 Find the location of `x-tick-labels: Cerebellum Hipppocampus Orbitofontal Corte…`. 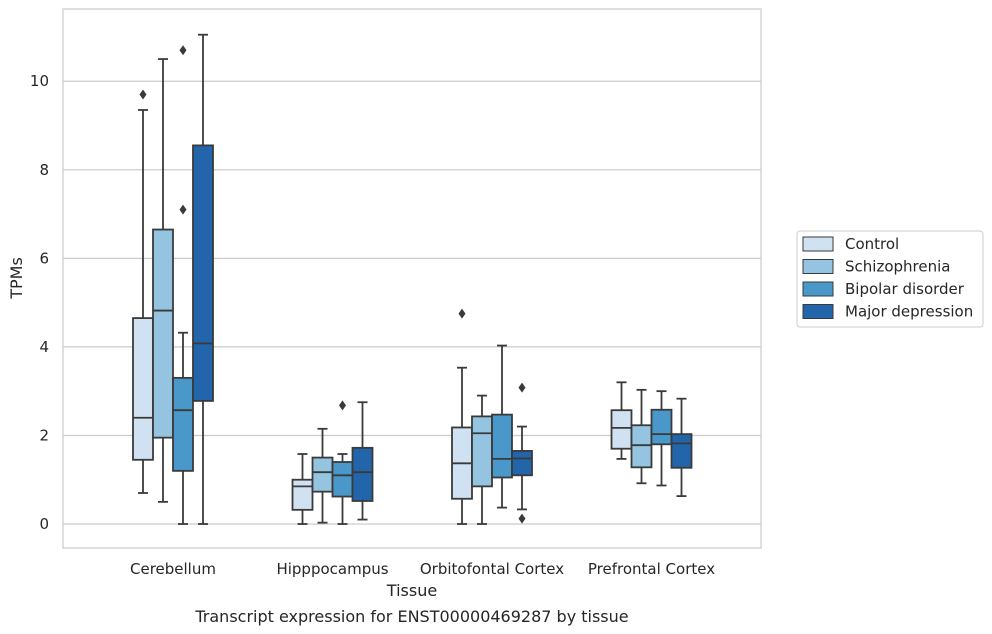

x-tick-labels: Cerebellum Hipppocampus Orbitofontal Corte… is located at coordinates (422, 569).